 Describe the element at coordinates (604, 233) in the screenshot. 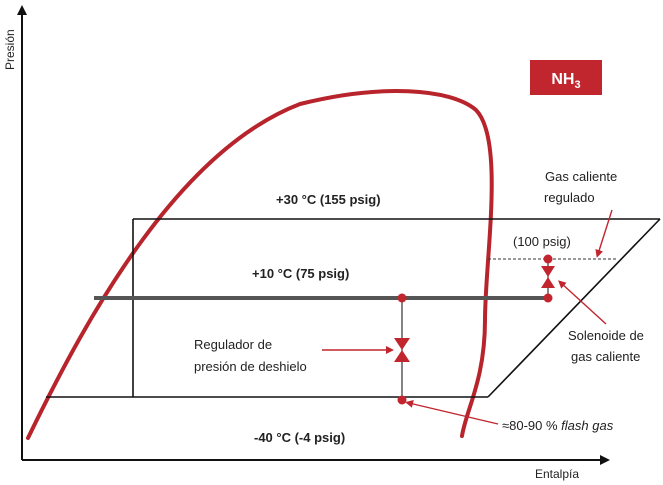

I see `hot-gas-pointer` at that location.